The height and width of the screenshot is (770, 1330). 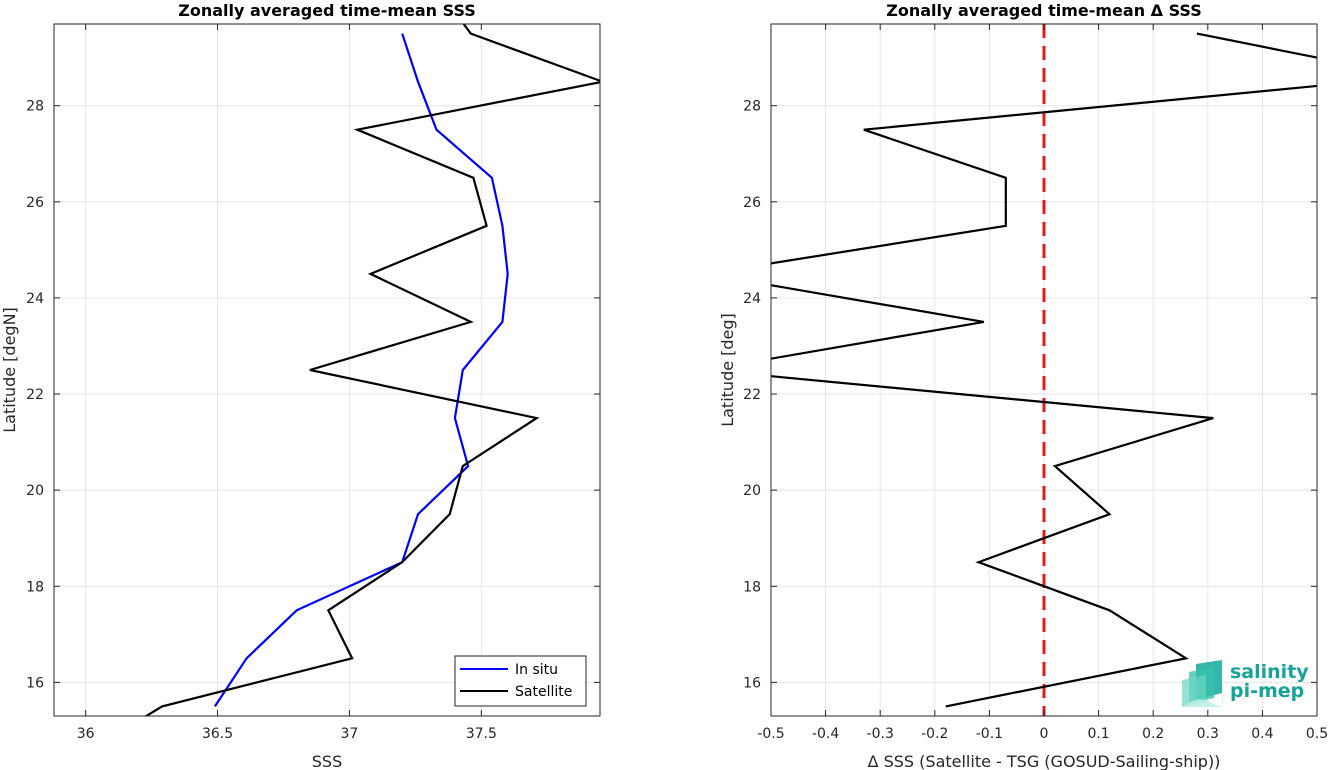 I want to click on left-y-tick-label: 24, so click(x=35, y=299).